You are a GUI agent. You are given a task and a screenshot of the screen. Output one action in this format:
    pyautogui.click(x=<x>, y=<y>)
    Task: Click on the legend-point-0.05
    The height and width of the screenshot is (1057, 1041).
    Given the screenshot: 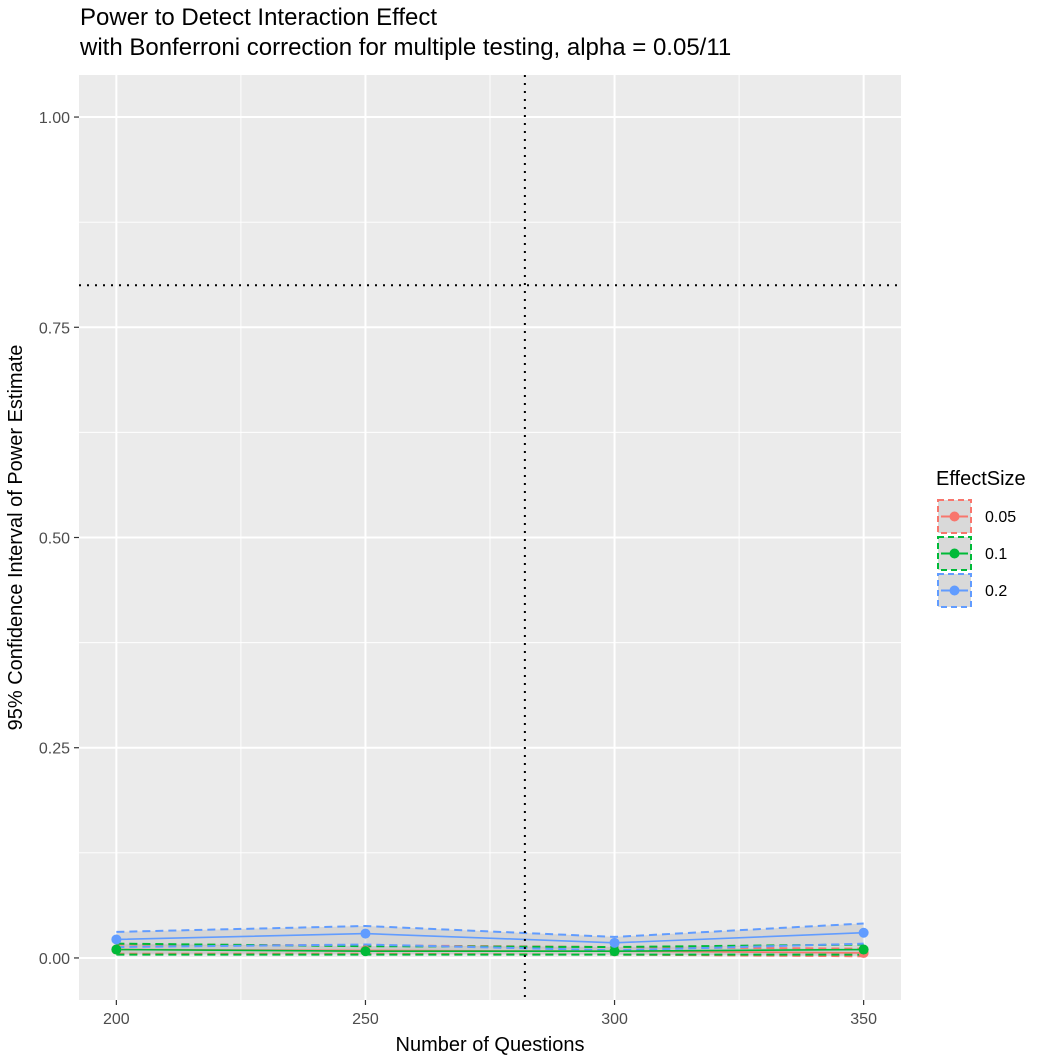 What is the action you would take?
    pyautogui.click(x=954, y=516)
    